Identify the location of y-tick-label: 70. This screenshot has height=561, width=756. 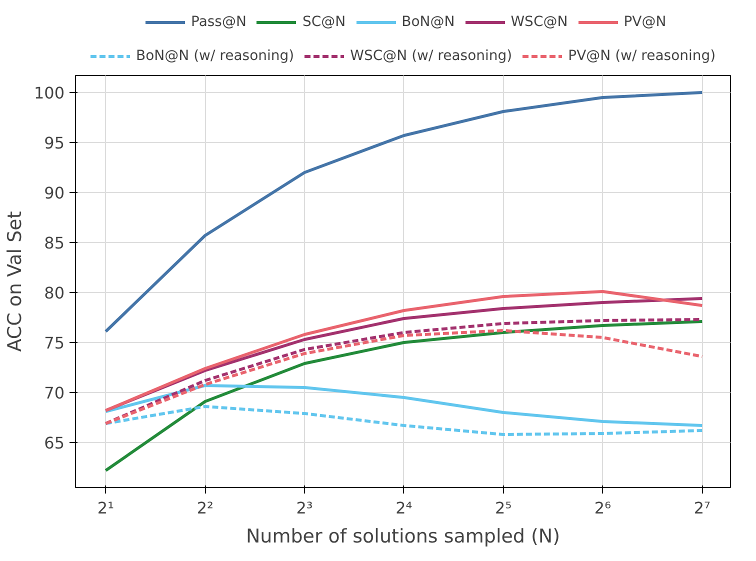
(54, 393).